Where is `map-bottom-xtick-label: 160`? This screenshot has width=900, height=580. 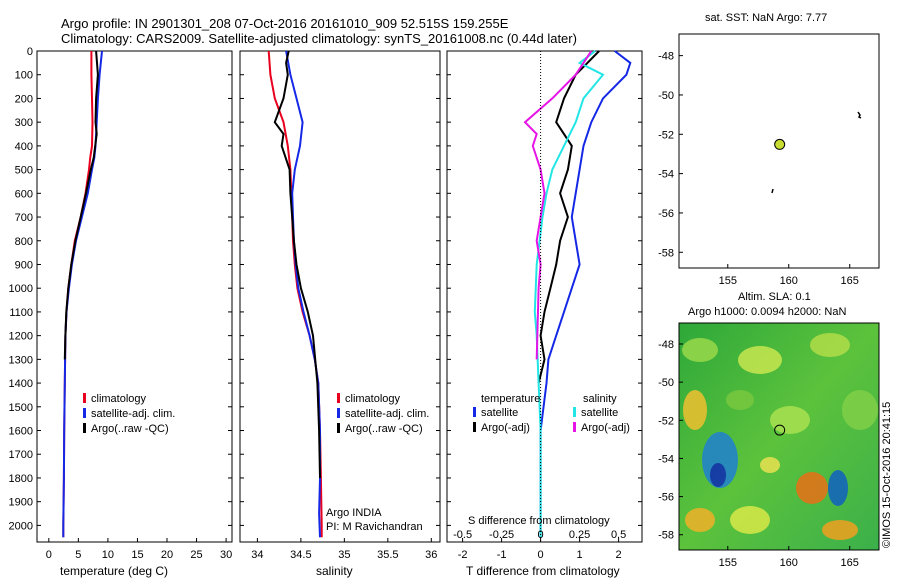
map-bottom-xtick-label: 160 is located at coordinates (789, 563).